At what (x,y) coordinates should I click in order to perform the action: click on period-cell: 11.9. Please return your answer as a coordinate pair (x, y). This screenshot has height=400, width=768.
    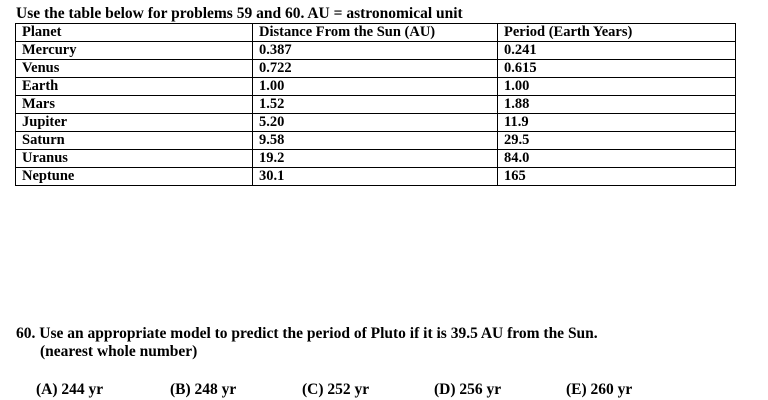
    Looking at the image, I should click on (616, 122).